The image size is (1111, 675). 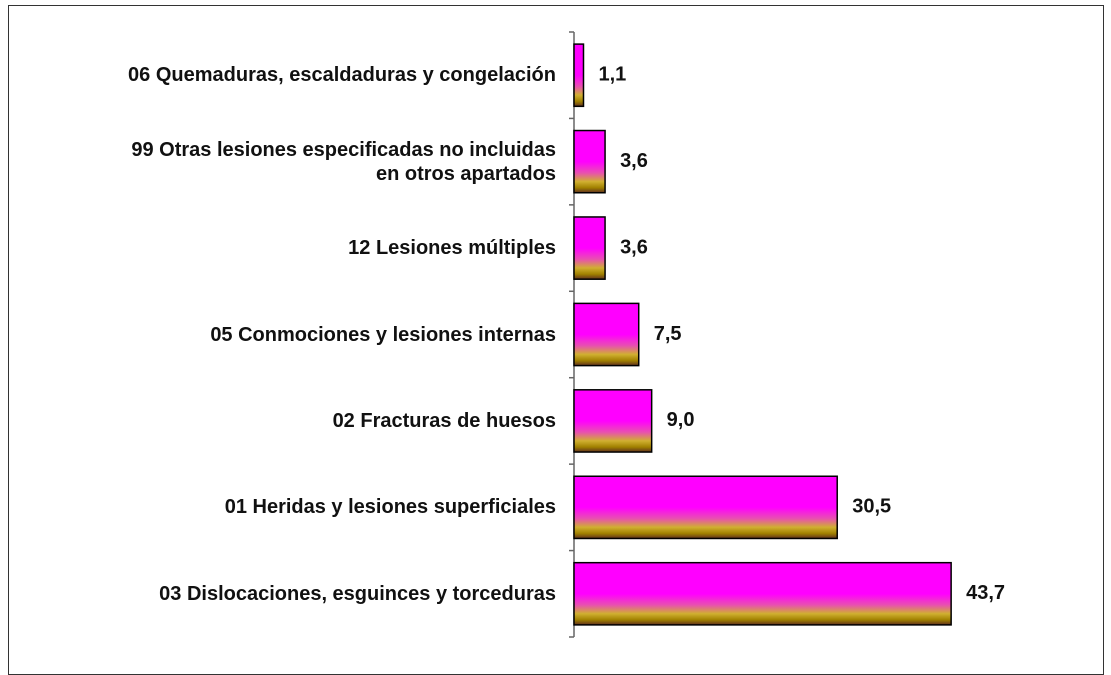 I want to click on value-label: 30,5, so click(x=871, y=507).